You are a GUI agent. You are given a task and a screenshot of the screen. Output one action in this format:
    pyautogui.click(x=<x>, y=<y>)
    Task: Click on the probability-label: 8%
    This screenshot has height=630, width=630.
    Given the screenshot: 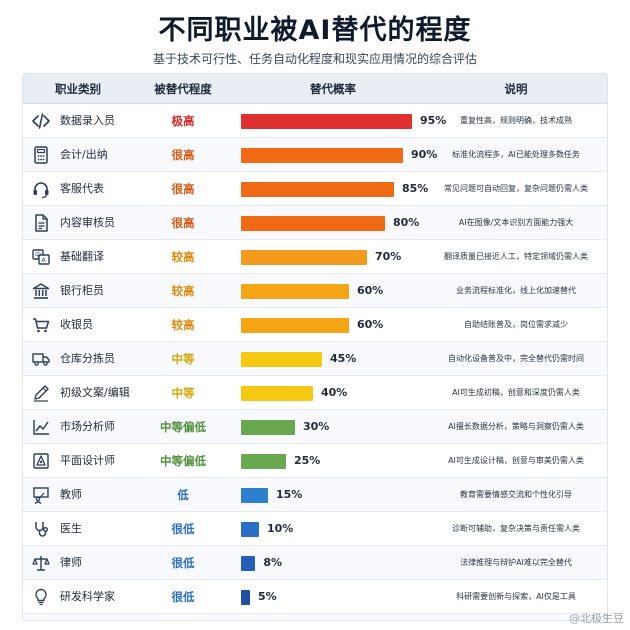 What is the action you would take?
    pyautogui.click(x=273, y=562)
    